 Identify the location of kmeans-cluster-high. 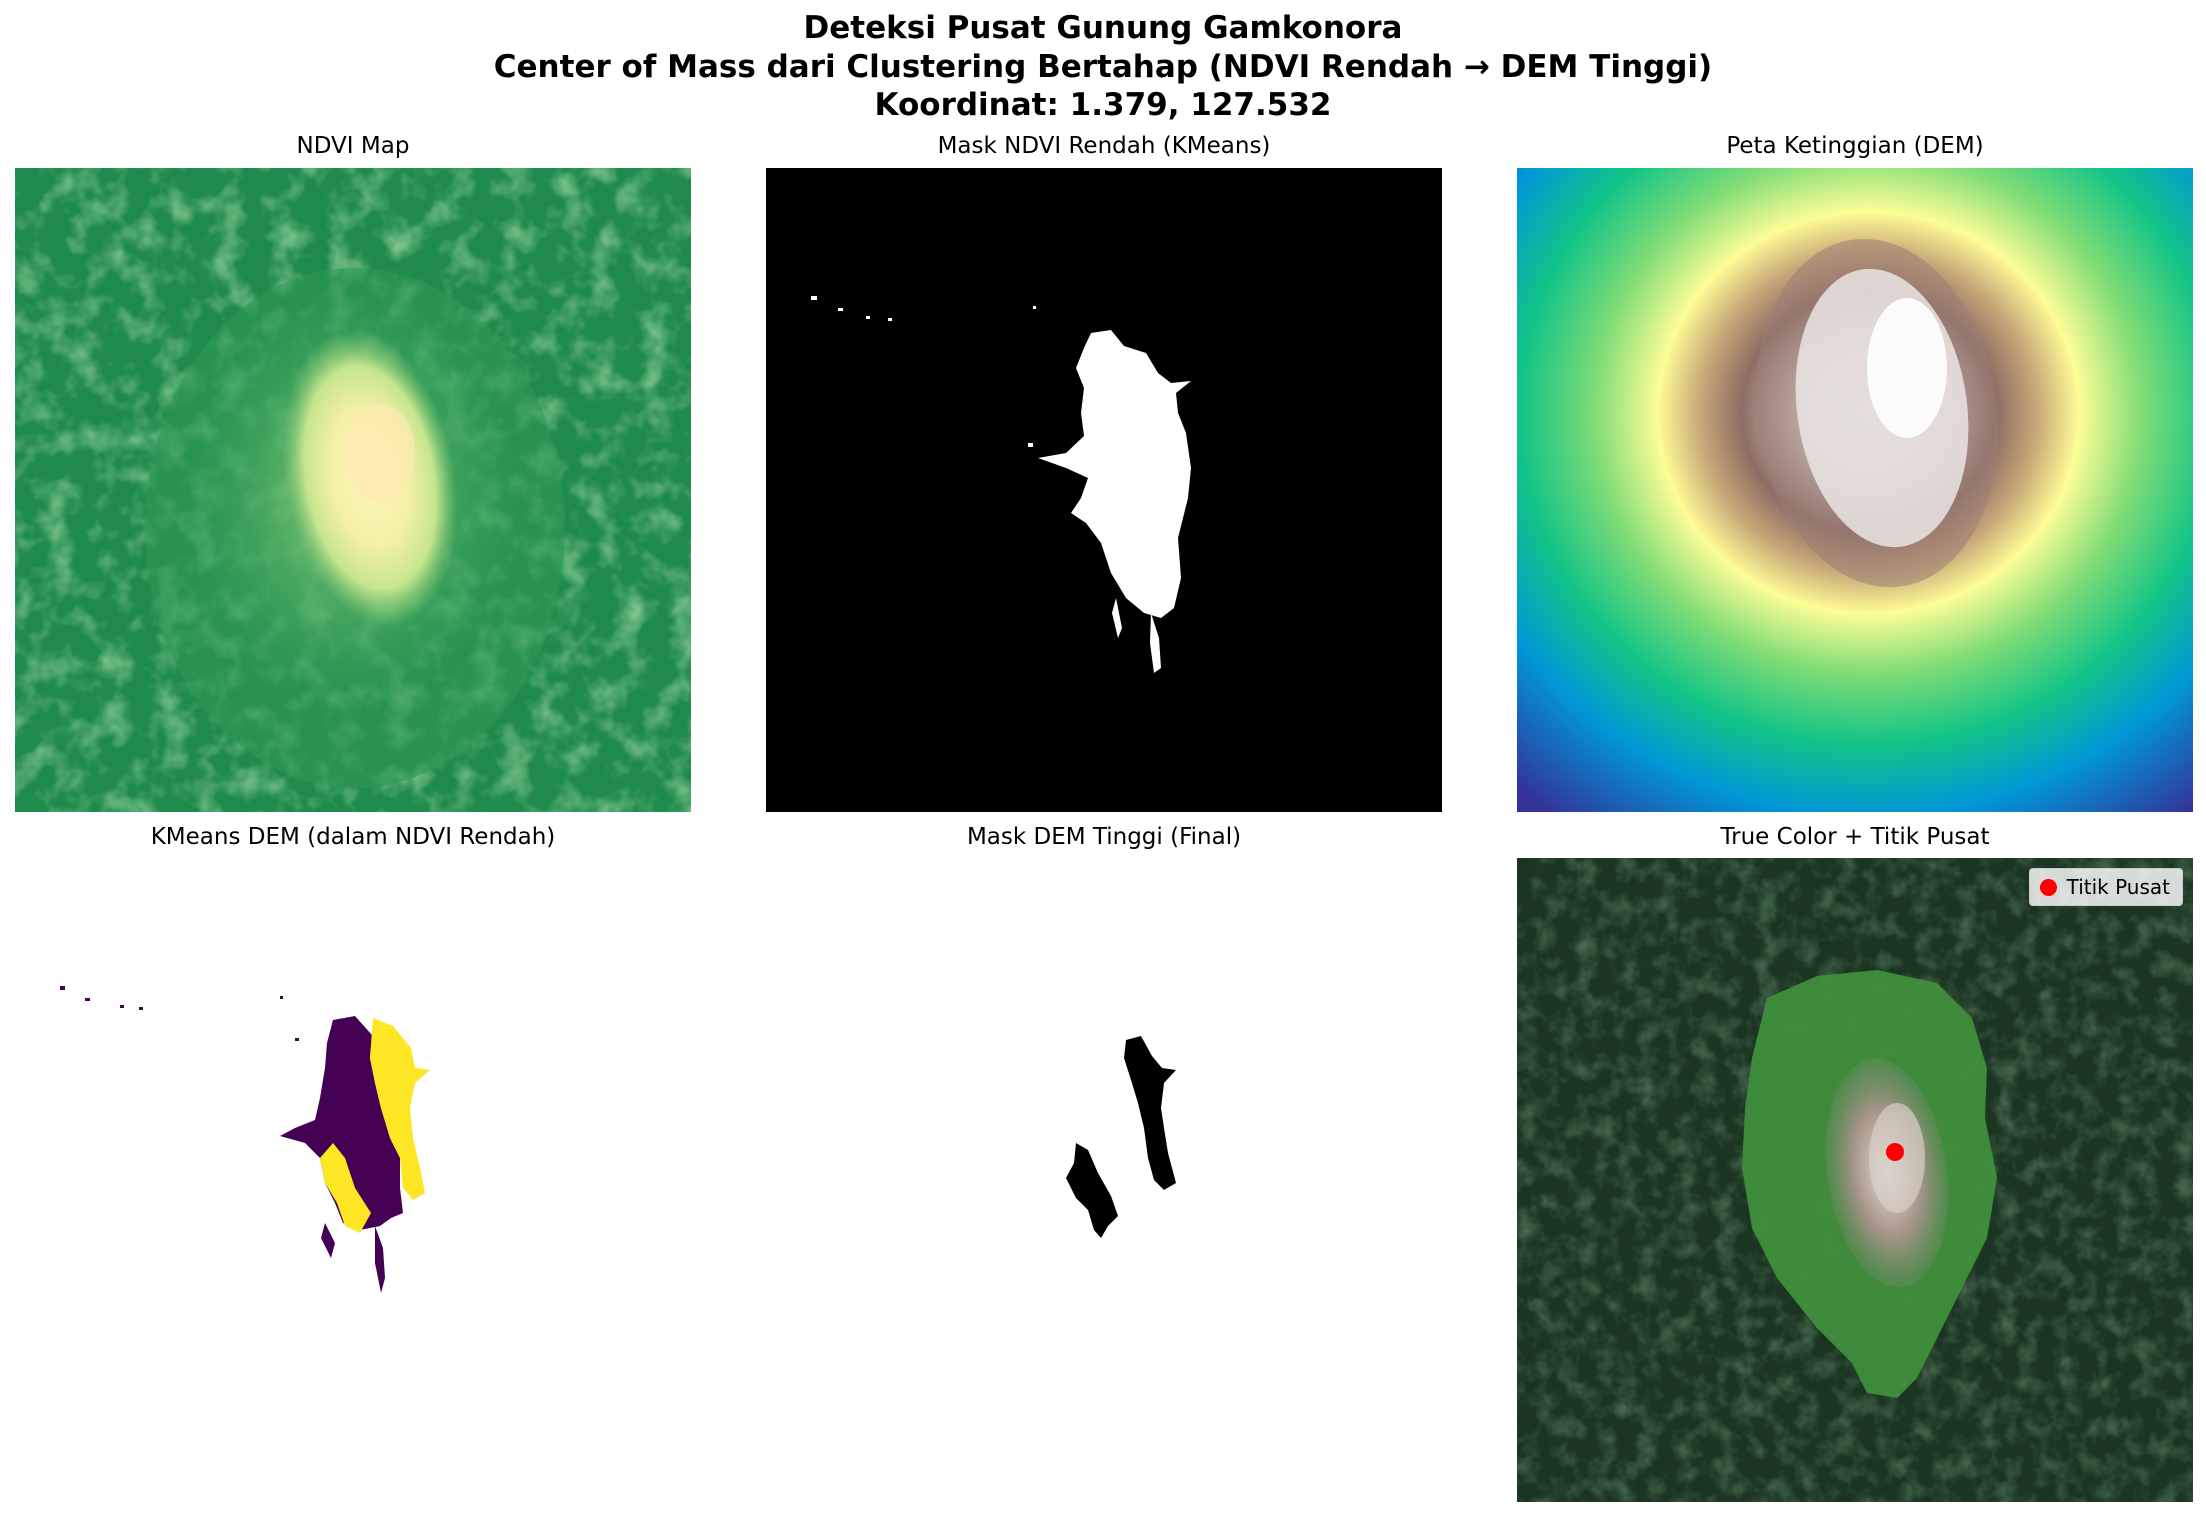
(400, 1109).